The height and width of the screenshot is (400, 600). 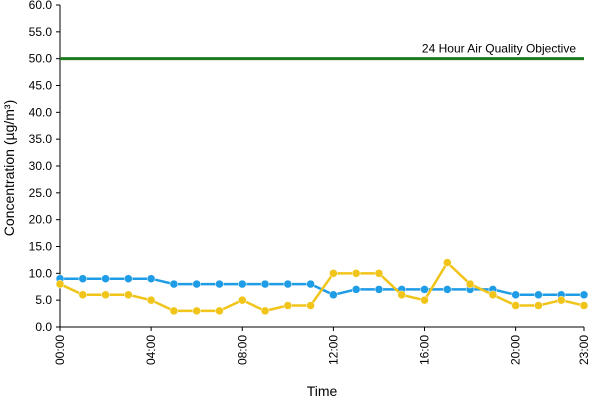 What do you see at coordinates (41, 220) in the screenshot?
I see `y-tick-label: 20.0` at bounding box center [41, 220].